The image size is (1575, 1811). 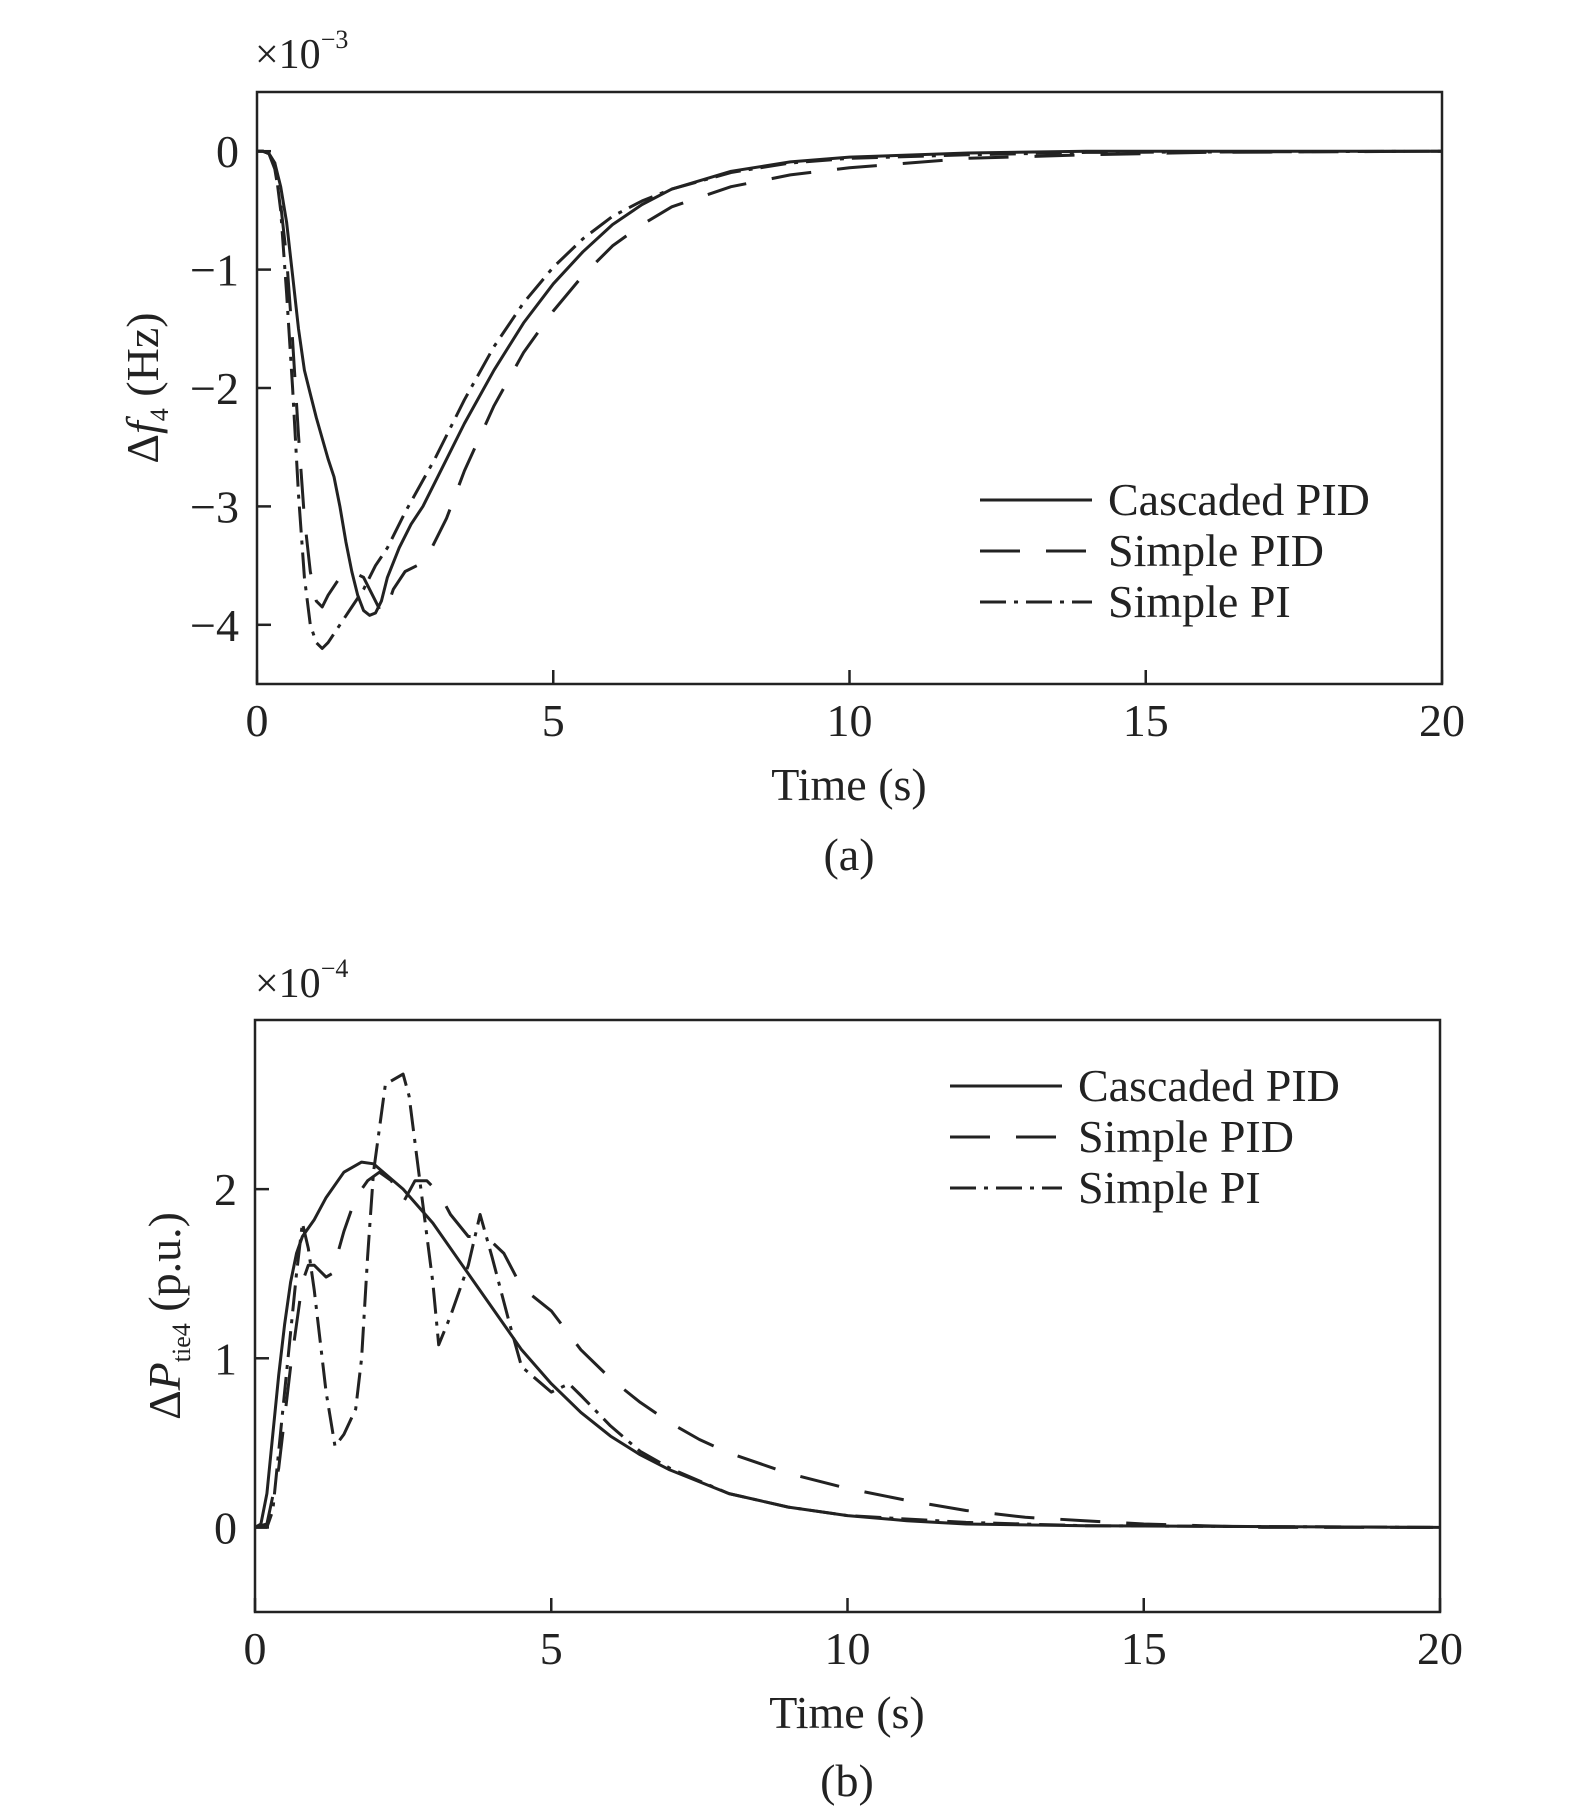 What do you see at coordinates (301, 980) in the screenshot?
I see `scale-factor: ×10⁻⁴` at bounding box center [301, 980].